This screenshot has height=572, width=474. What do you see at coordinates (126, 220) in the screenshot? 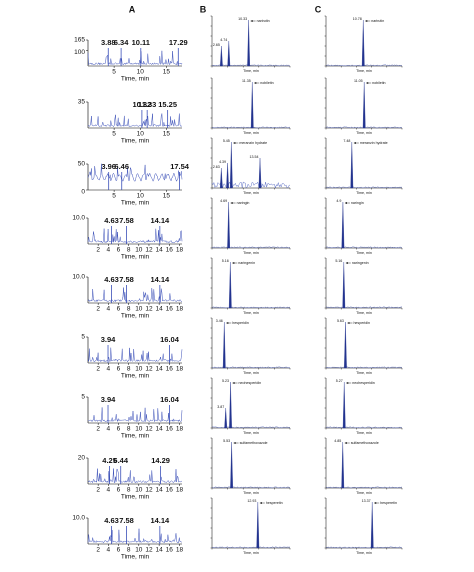
I see `peak-label: 7.58` at bounding box center [126, 220].